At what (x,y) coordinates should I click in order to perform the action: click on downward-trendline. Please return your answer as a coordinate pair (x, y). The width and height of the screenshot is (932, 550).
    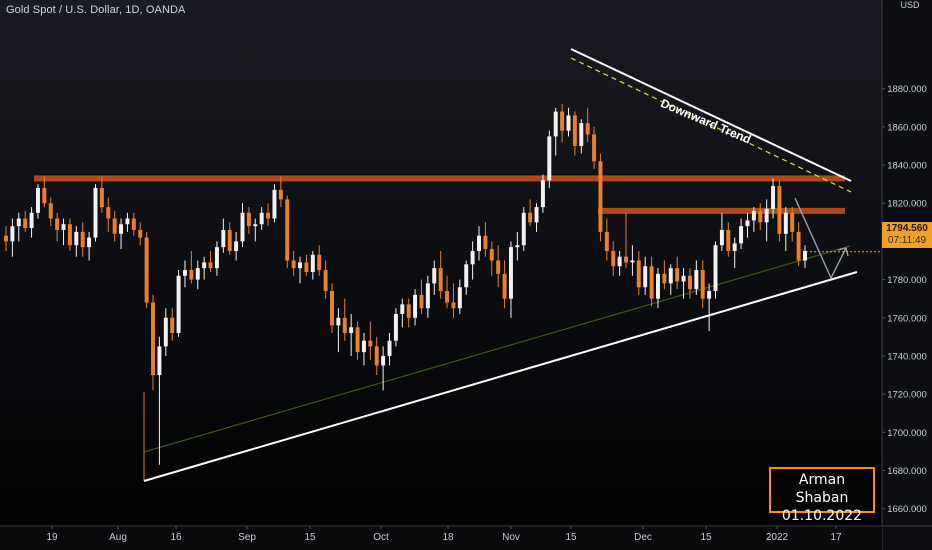
    Looking at the image, I should click on (711, 115).